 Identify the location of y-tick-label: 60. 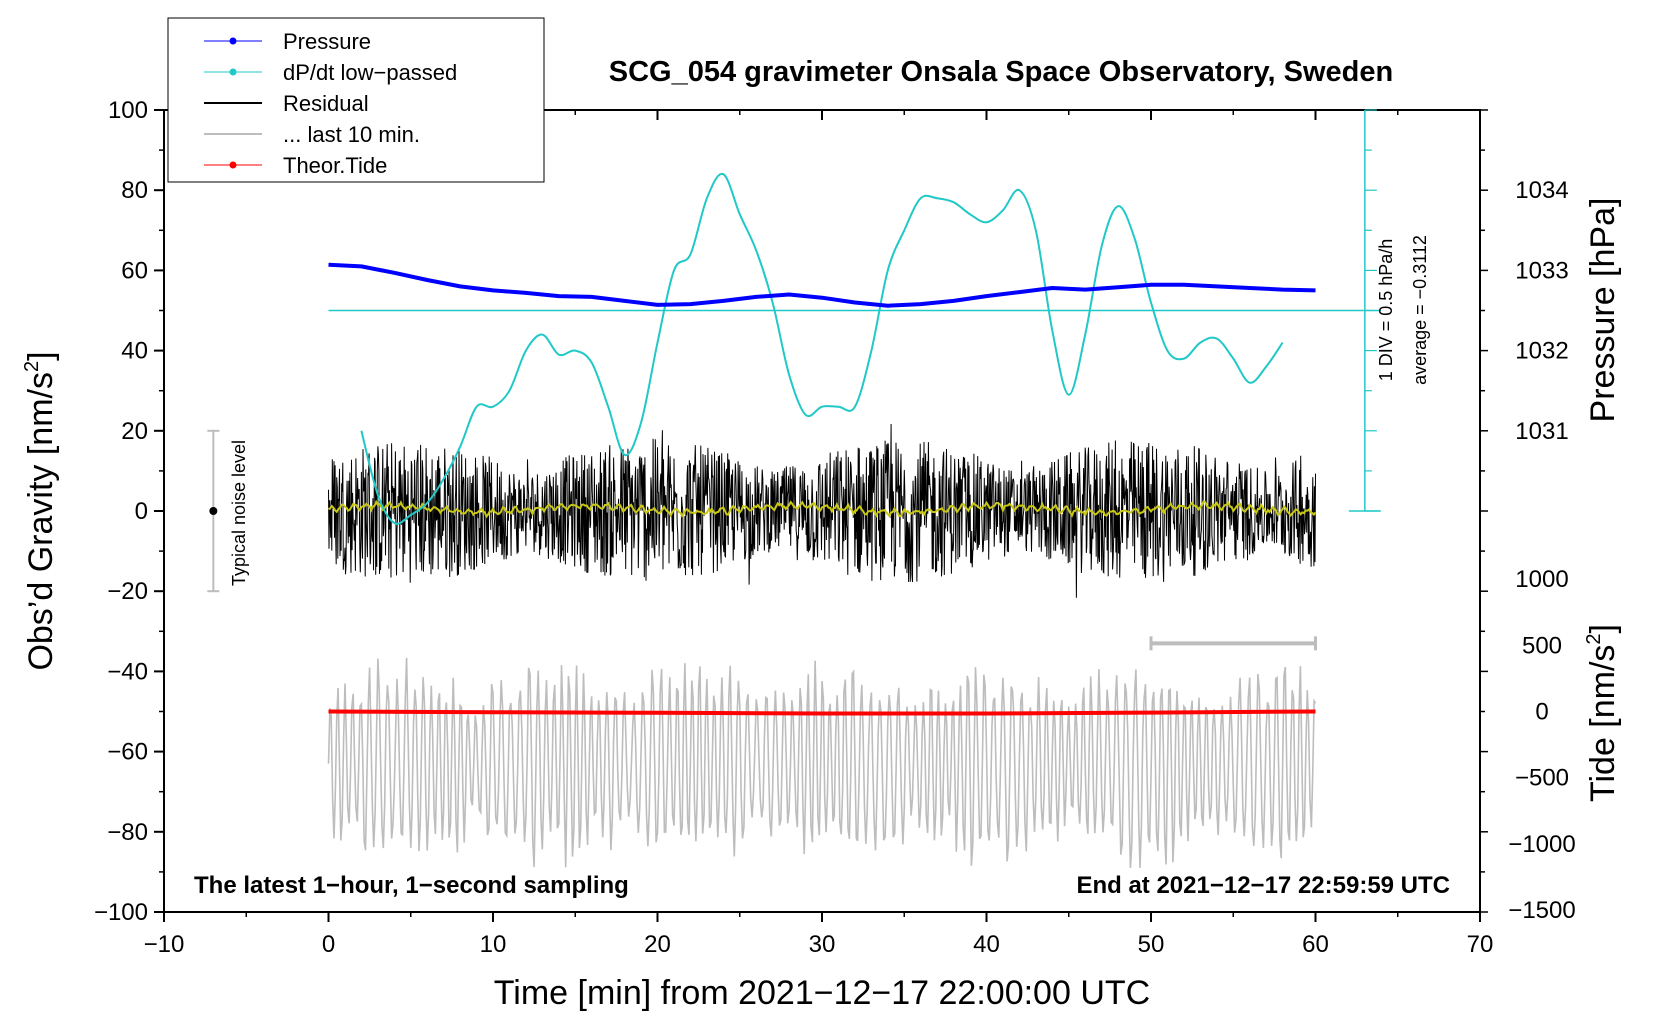
(134, 270).